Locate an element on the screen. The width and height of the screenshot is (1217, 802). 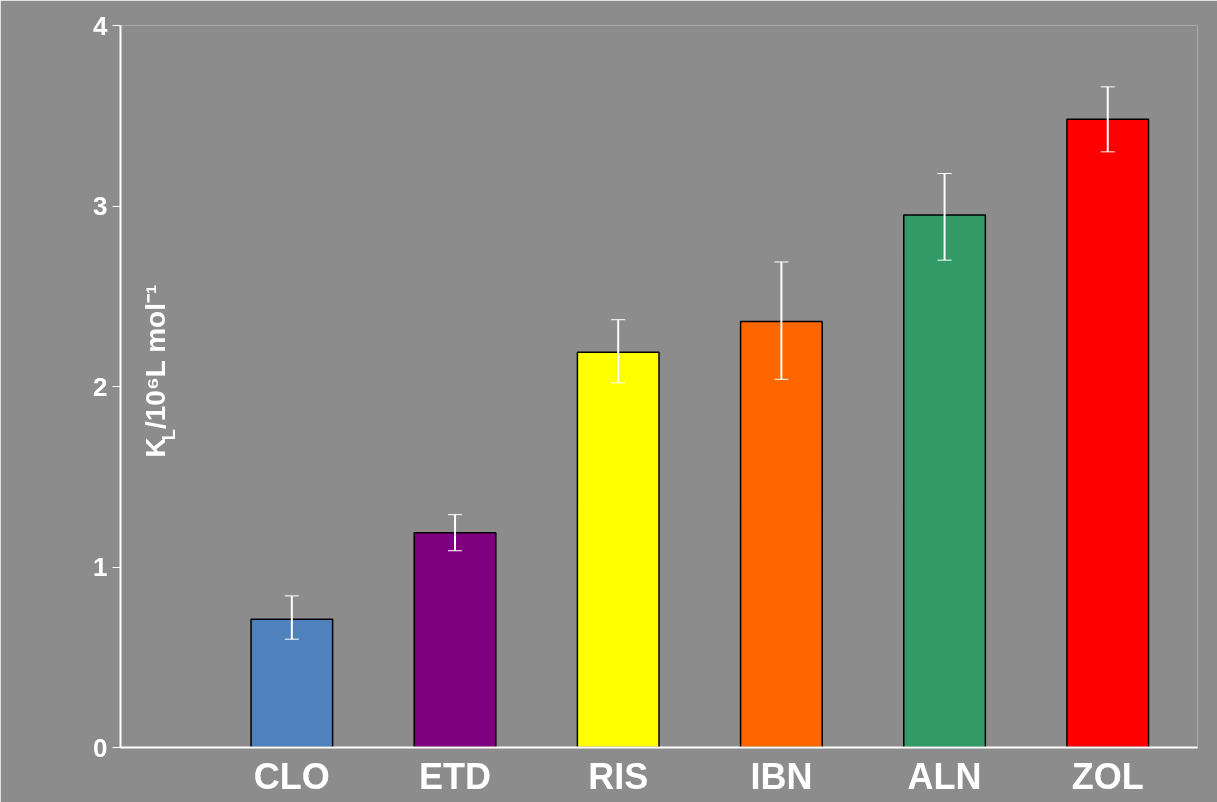
x-tick-label: ALN is located at coordinates (944, 776).